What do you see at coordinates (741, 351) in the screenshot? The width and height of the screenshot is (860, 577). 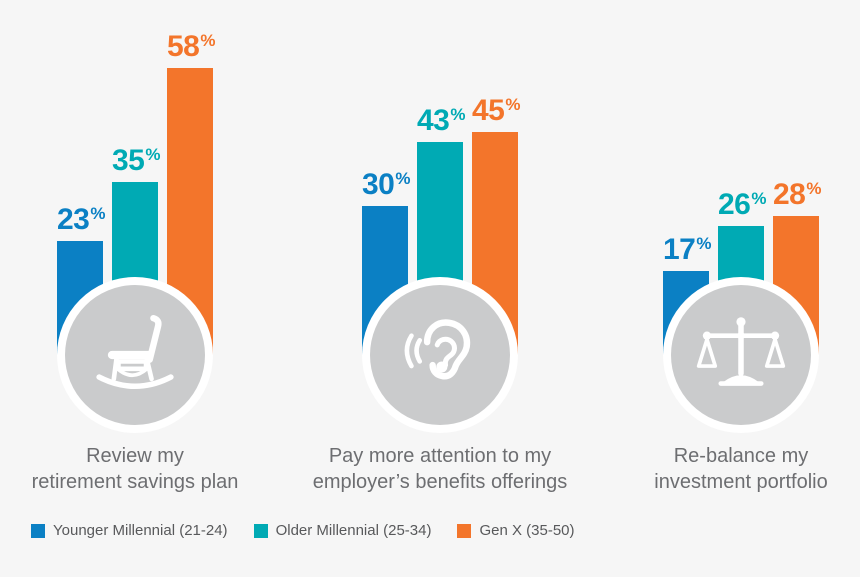 I see `scales-icon` at bounding box center [741, 351].